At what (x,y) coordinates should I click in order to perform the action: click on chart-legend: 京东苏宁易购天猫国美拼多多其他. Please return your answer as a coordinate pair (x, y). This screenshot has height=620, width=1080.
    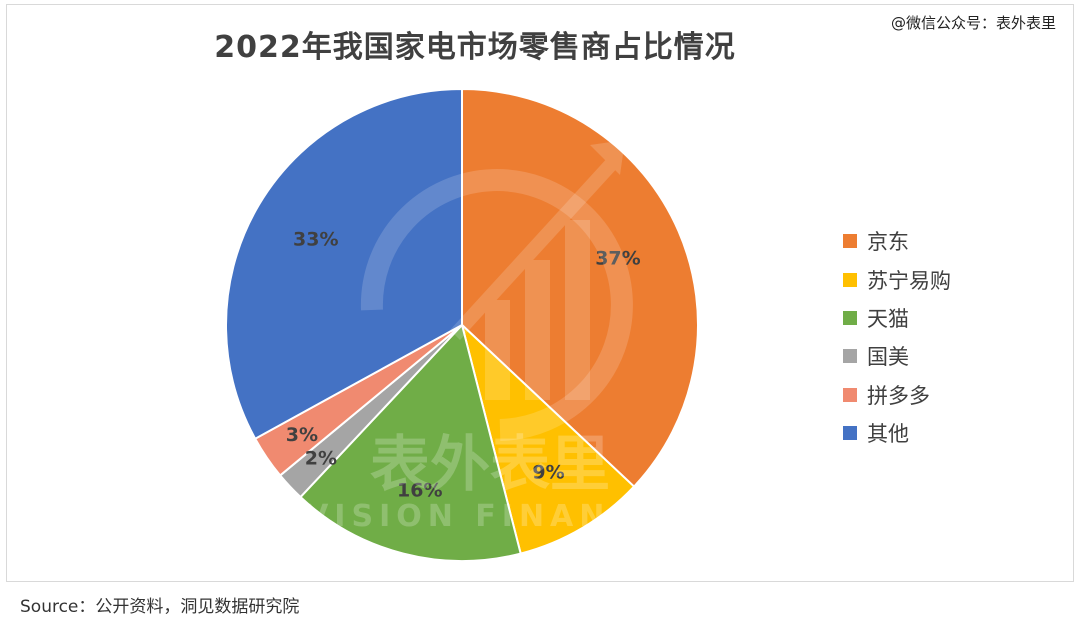
    Looking at the image, I should click on (897, 337).